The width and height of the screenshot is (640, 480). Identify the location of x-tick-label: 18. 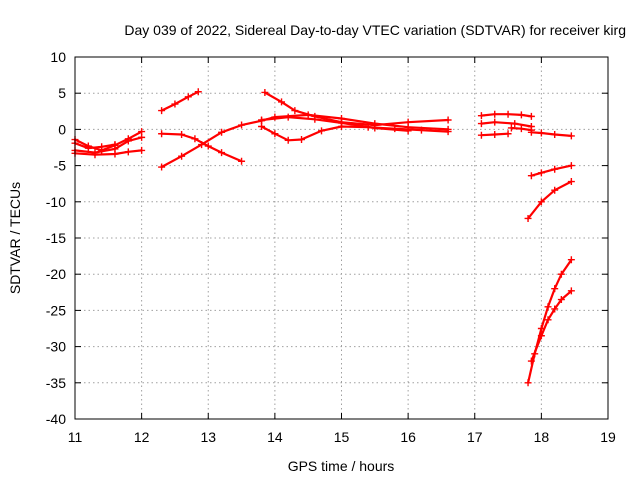
(542, 437).